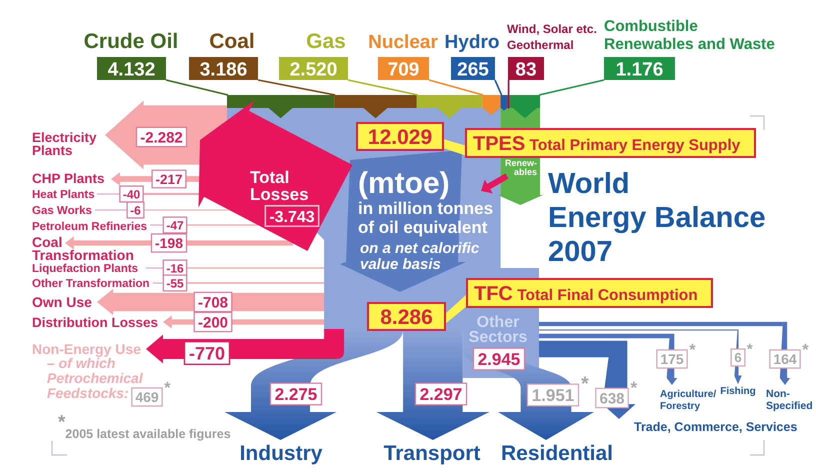  I want to click on data-label: 1.176, so click(640, 69).